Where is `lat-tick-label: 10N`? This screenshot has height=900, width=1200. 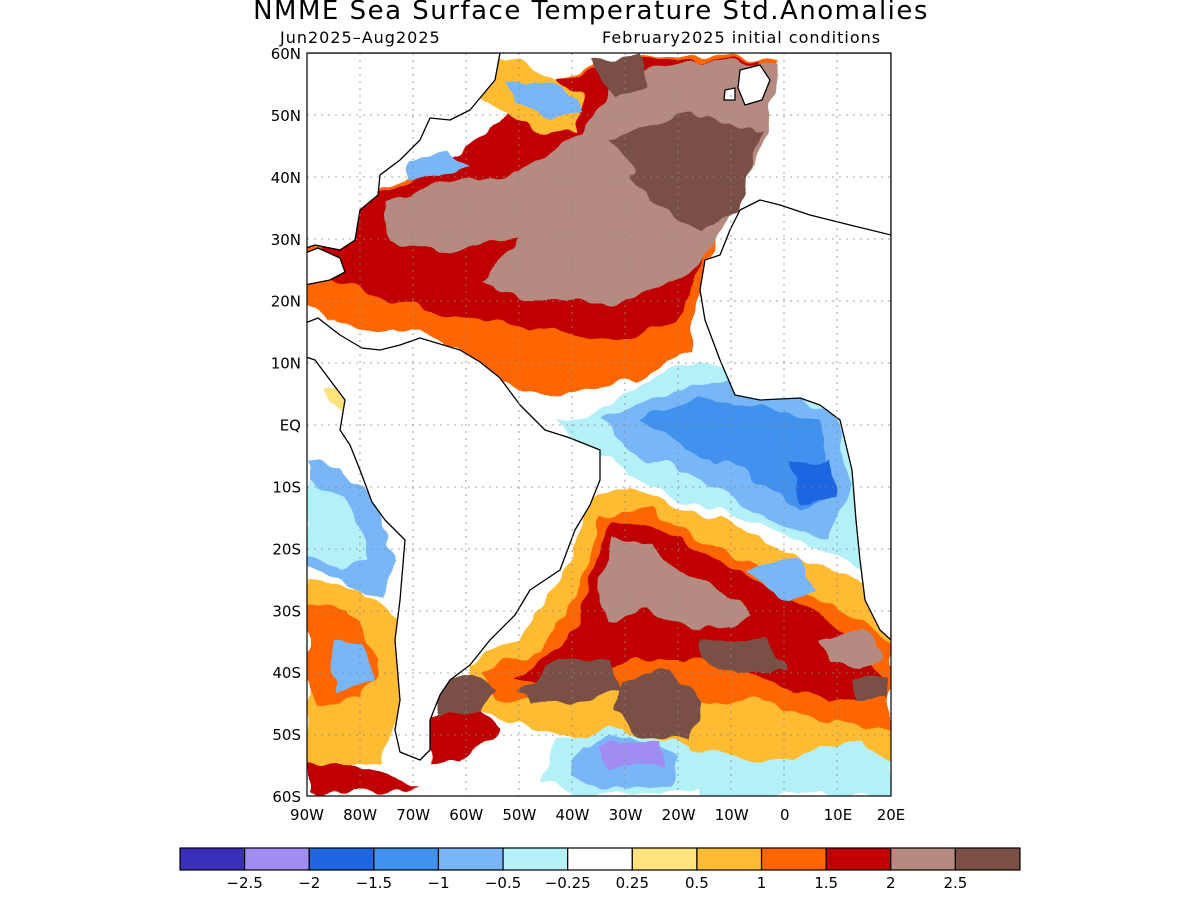 lat-tick-label: 10N is located at coordinates (286, 364).